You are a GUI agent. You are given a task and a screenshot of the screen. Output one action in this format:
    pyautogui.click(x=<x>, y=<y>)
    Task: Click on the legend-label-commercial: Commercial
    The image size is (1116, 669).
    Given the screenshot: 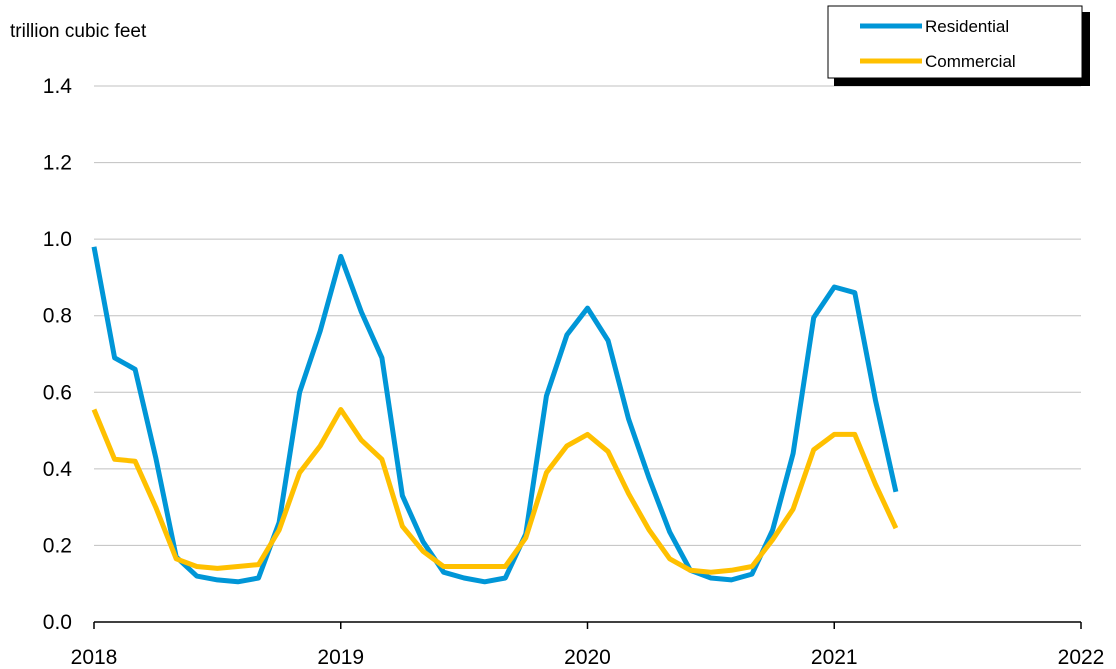 What is the action you would take?
    pyautogui.click(x=970, y=61)
    